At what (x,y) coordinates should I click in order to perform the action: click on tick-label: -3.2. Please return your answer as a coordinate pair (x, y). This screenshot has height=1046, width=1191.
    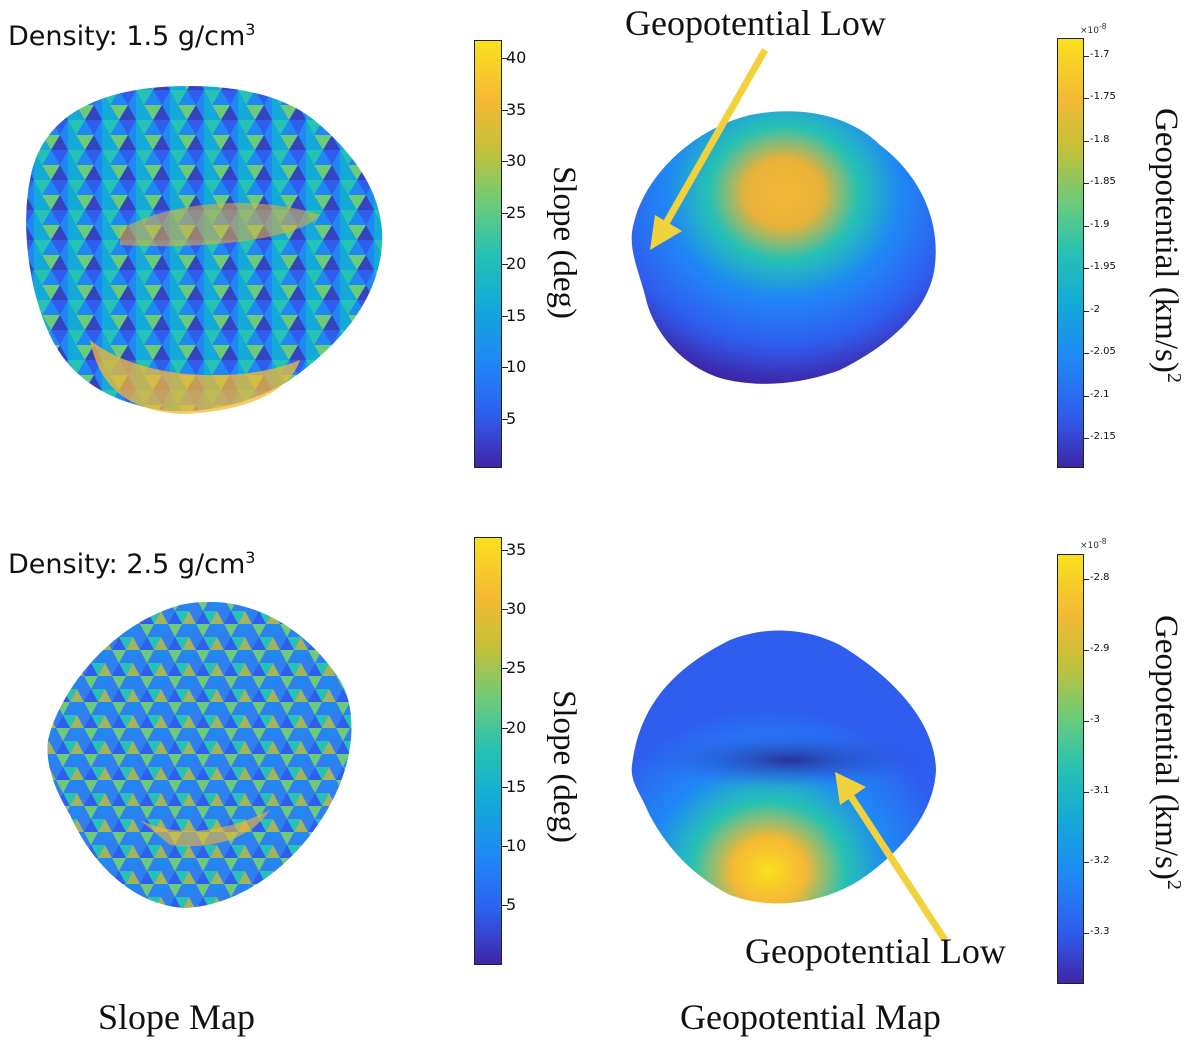
    Looking at the image, I should click on (1100, 860).